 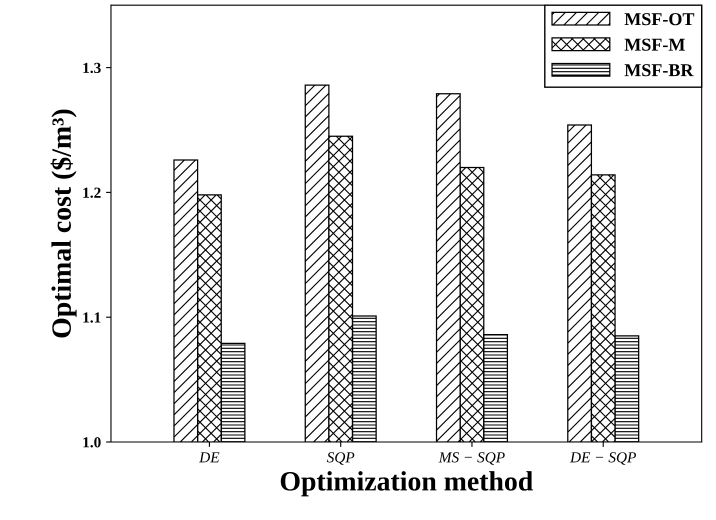 I want to click on legend-label: MSF-BR, so click(x=659, y=70).